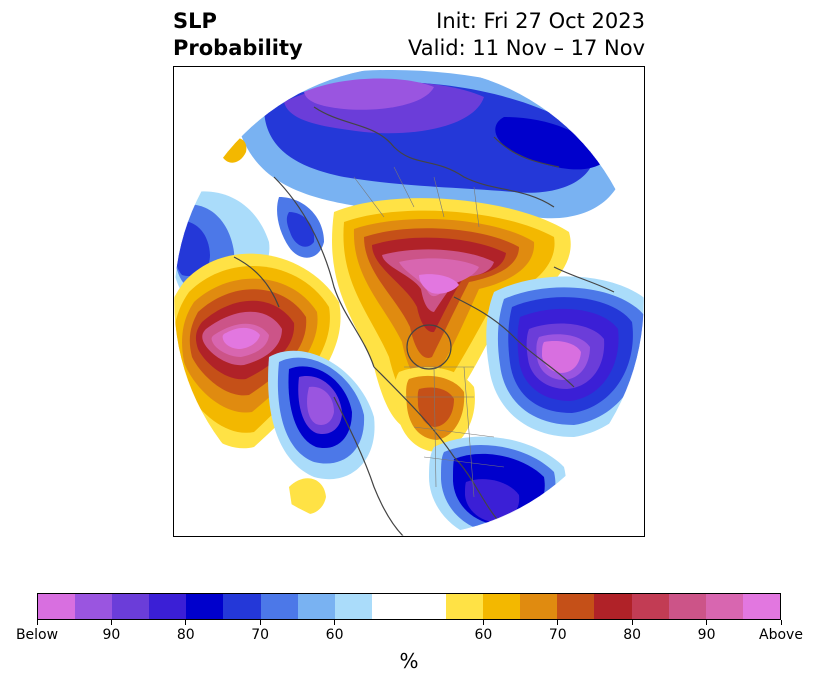 This screenshot has height=686, width=819. What do you see at coordinates (238, 48) in the screenshot?
I see `title-product: Probability` at bounding box center [238, 48].